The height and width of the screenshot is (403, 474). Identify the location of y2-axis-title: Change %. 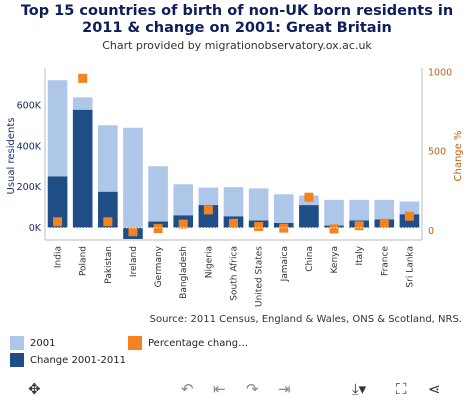
(458, 156).